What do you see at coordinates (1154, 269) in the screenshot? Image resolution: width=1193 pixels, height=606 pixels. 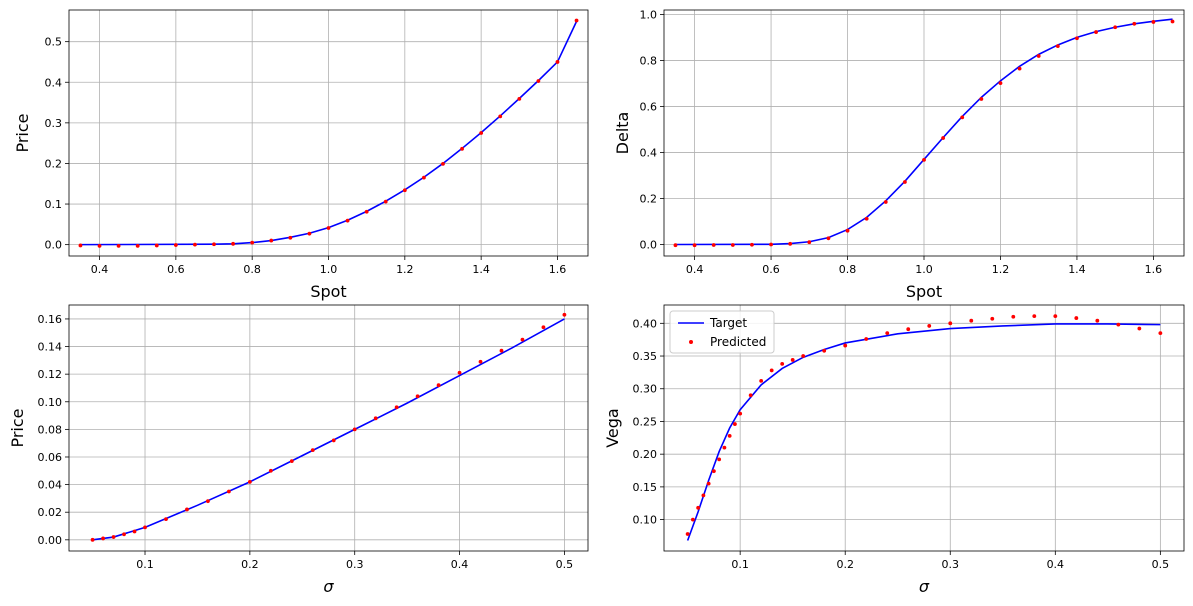 I see `x-tick-label: 1.6` at bounding box center [1154, 269].